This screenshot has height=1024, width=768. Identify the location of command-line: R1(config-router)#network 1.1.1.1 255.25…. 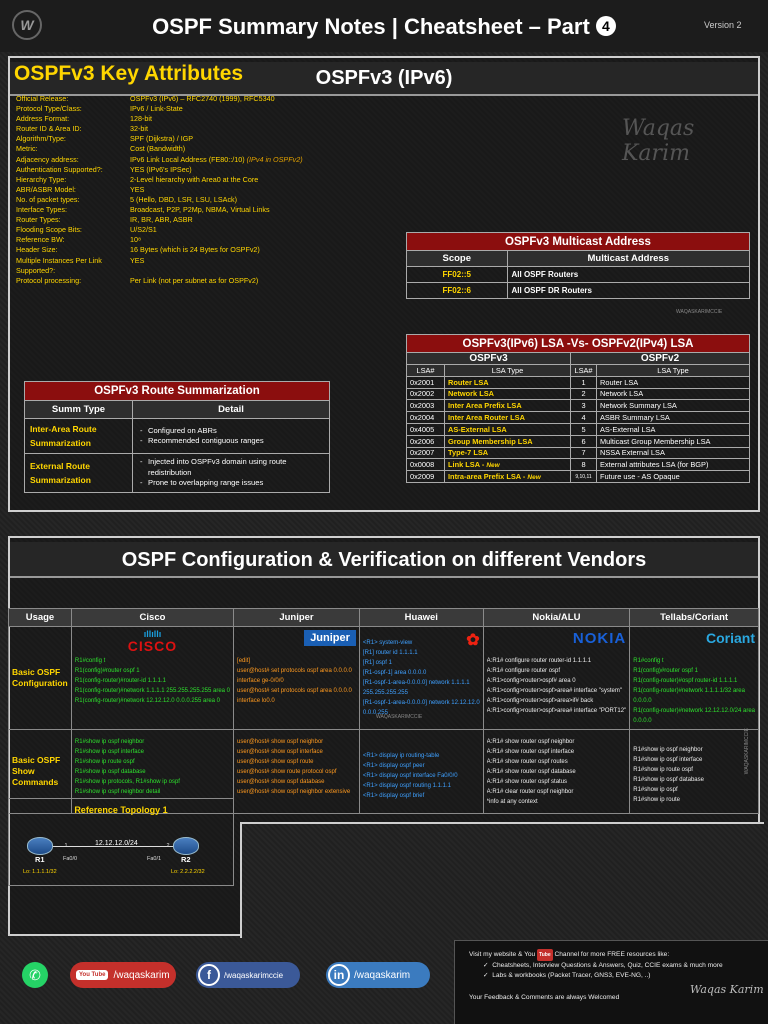
(152, 691).